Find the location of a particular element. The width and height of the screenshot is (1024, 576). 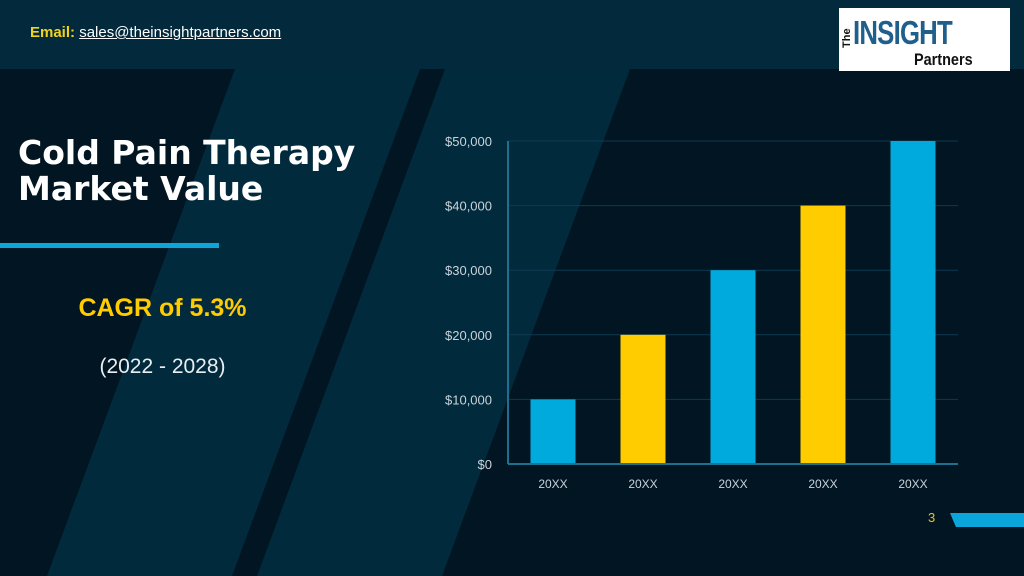

title-line-2: Market Value is located at coordinates (141, 188).